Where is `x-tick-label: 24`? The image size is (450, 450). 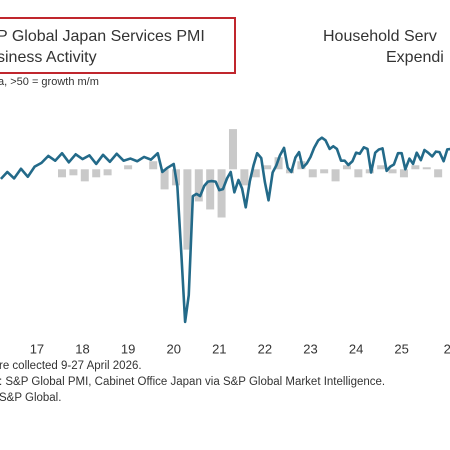
x-tick-label: 24 is located at coordinates (356, 348).